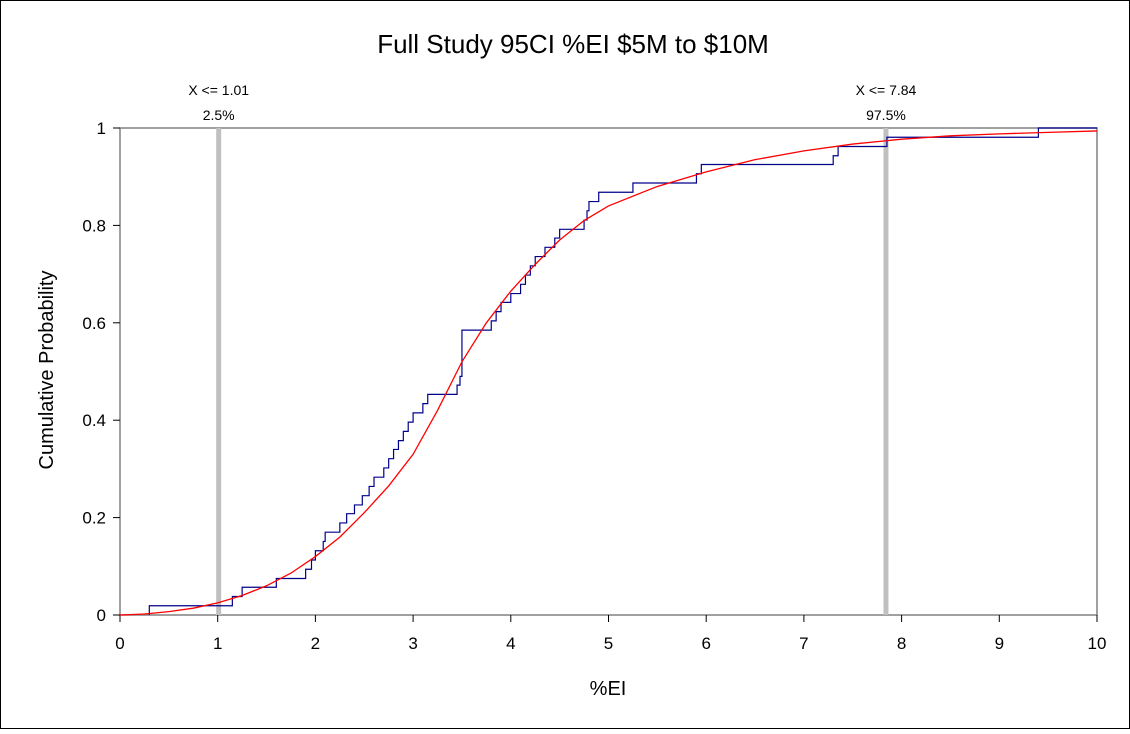 The image size is (1130, 734). What do you see at coordinates (101, 128) in the screenshot?
I see `y-tick-label: 1` at bounding box center [101, 128].